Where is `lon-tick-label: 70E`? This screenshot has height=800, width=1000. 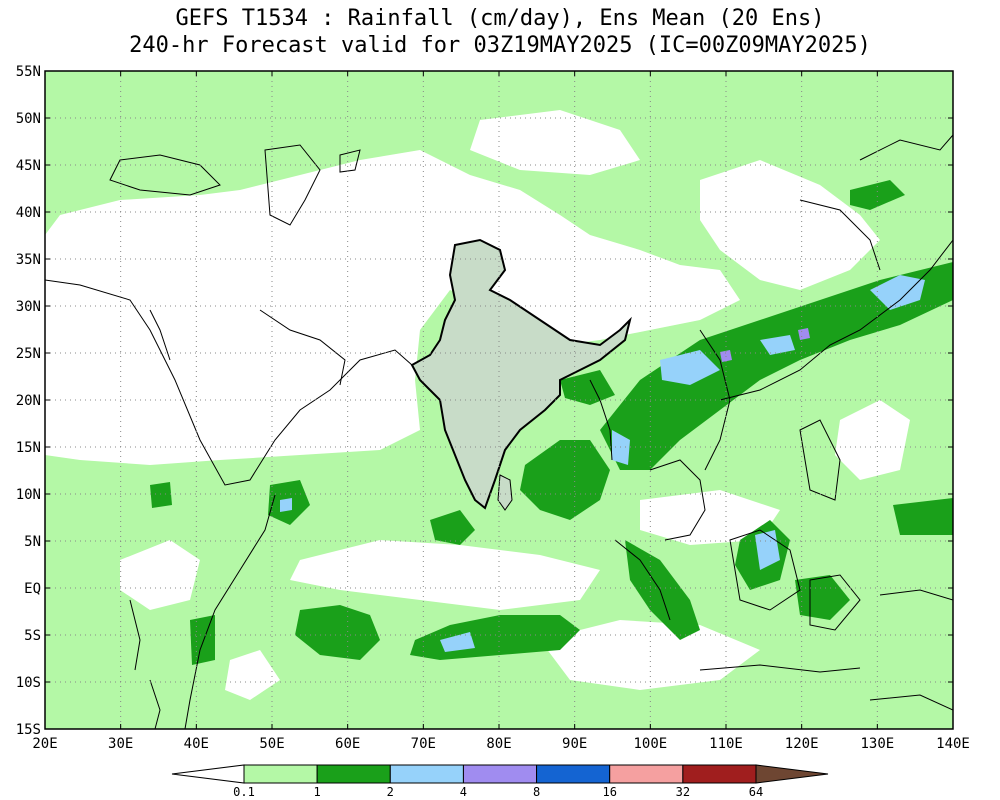
lon-tick-label: 70E is located at coordinates (423, 744).